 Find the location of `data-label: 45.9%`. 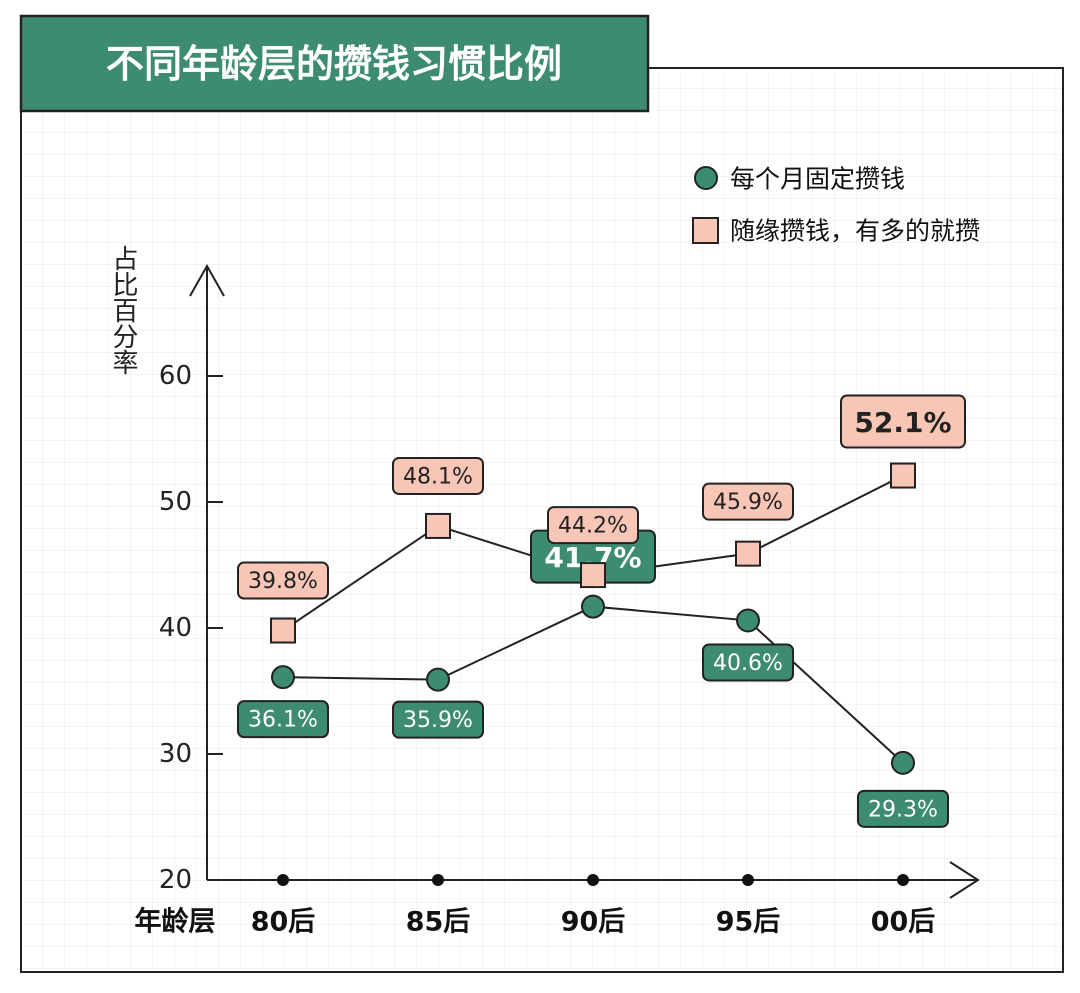

data-label: 45.9% is located at coordinates (748, 502).